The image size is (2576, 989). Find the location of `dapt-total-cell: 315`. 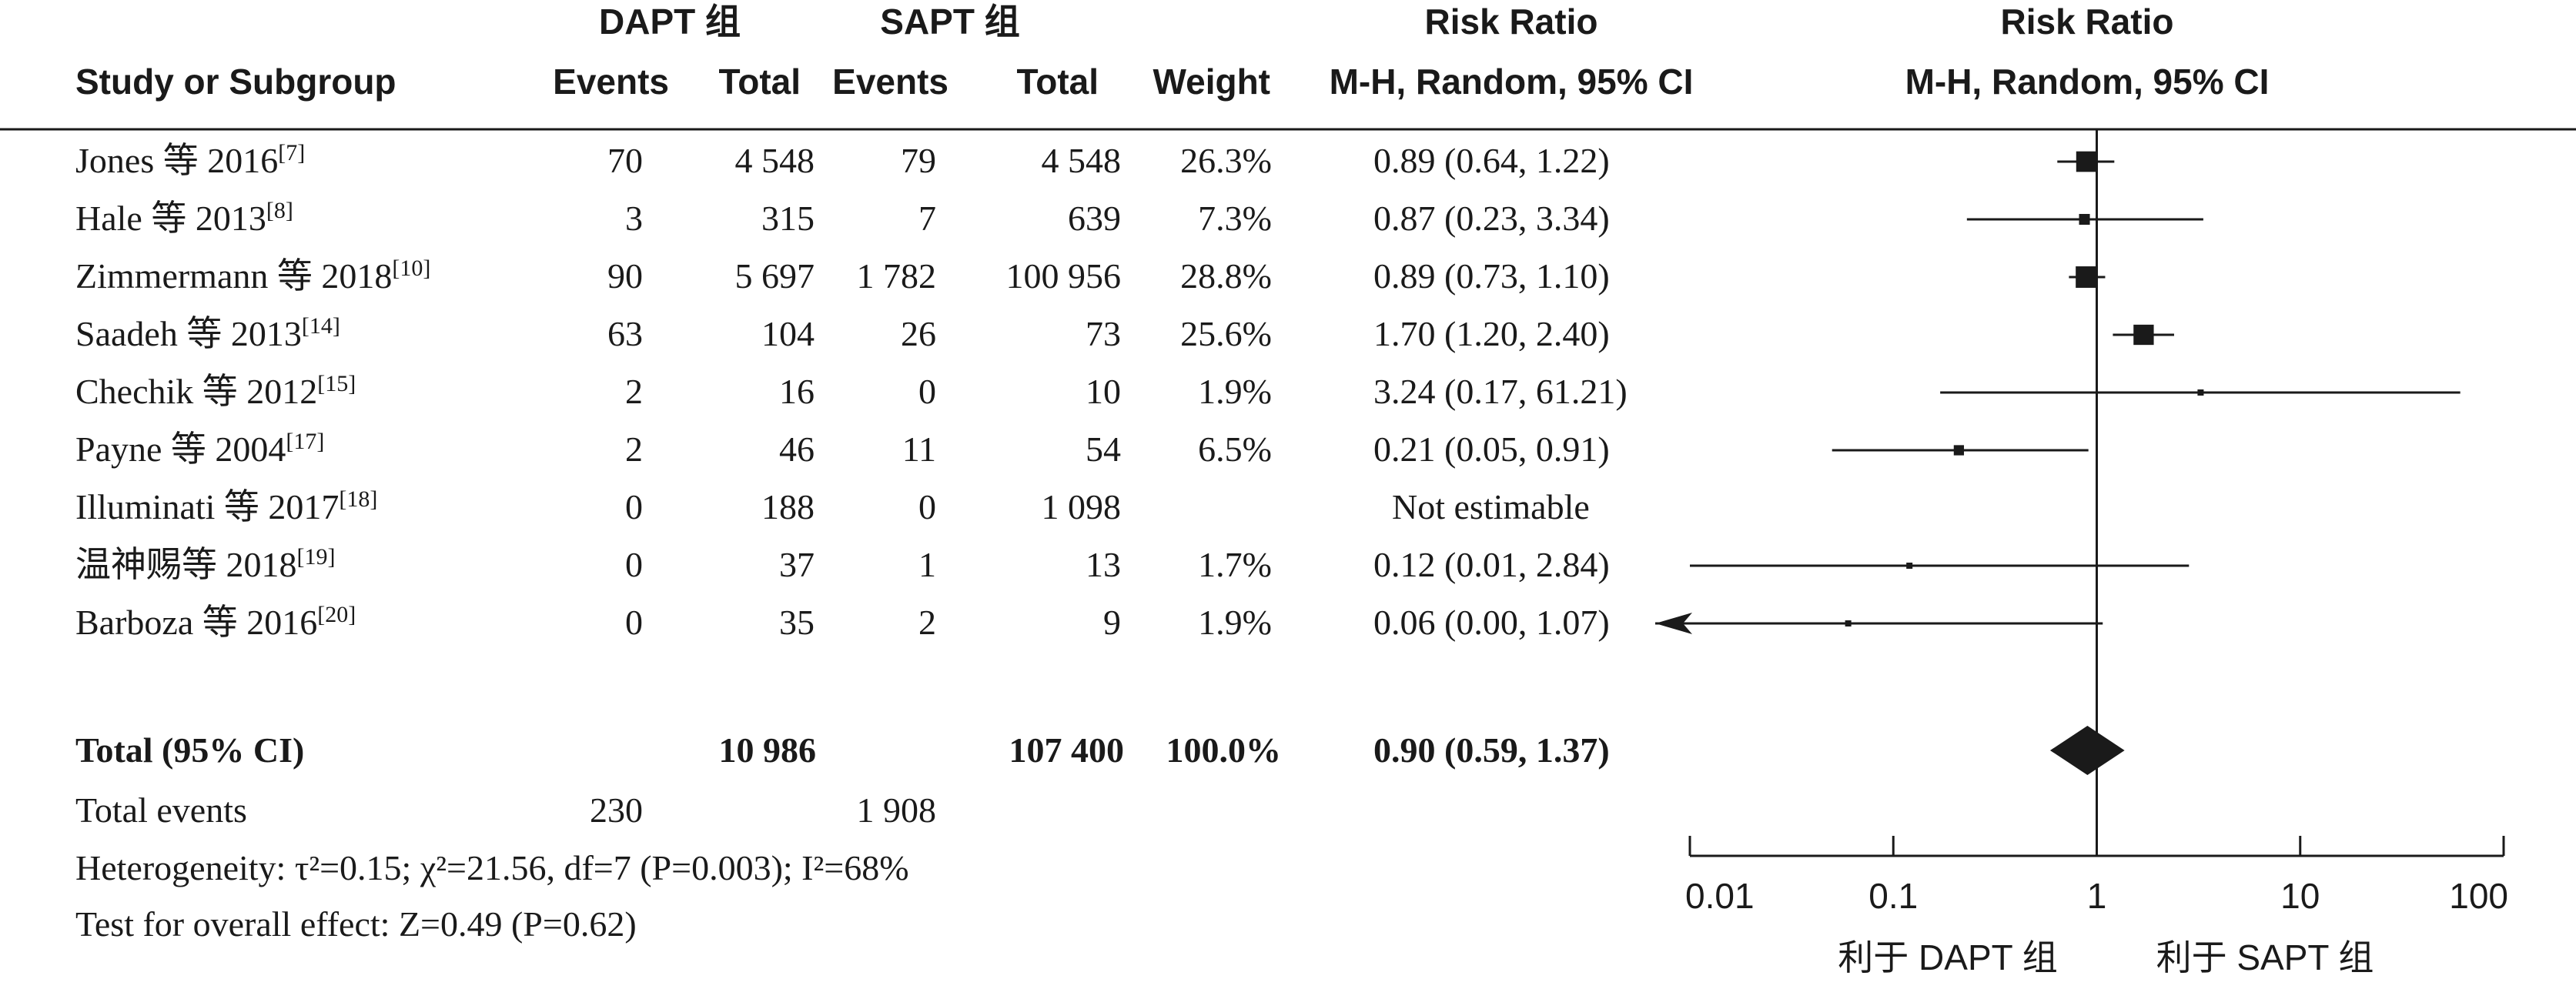

dapt-total-cell: 315 is located at coordinates (788, 219).